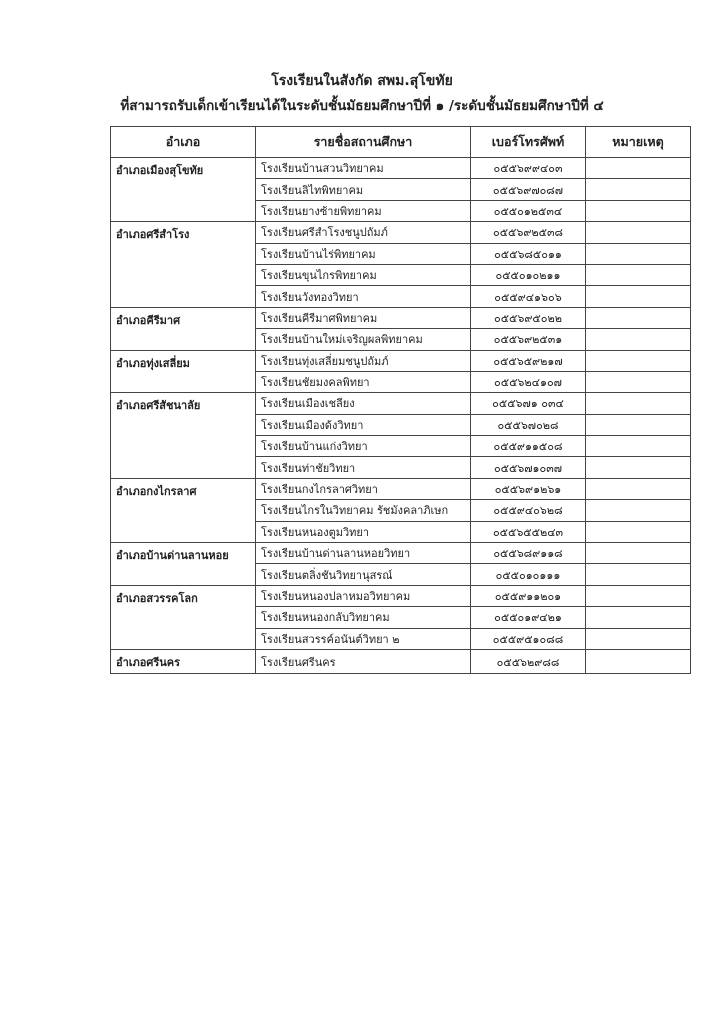 Image resolution: width=724 pixels, height=1024 pixels. Describe the element at coordinates (362, 81) in the screenshot. I see `title: โรงเรียนในสังกัด สพม.สุโขทัย` at that location.